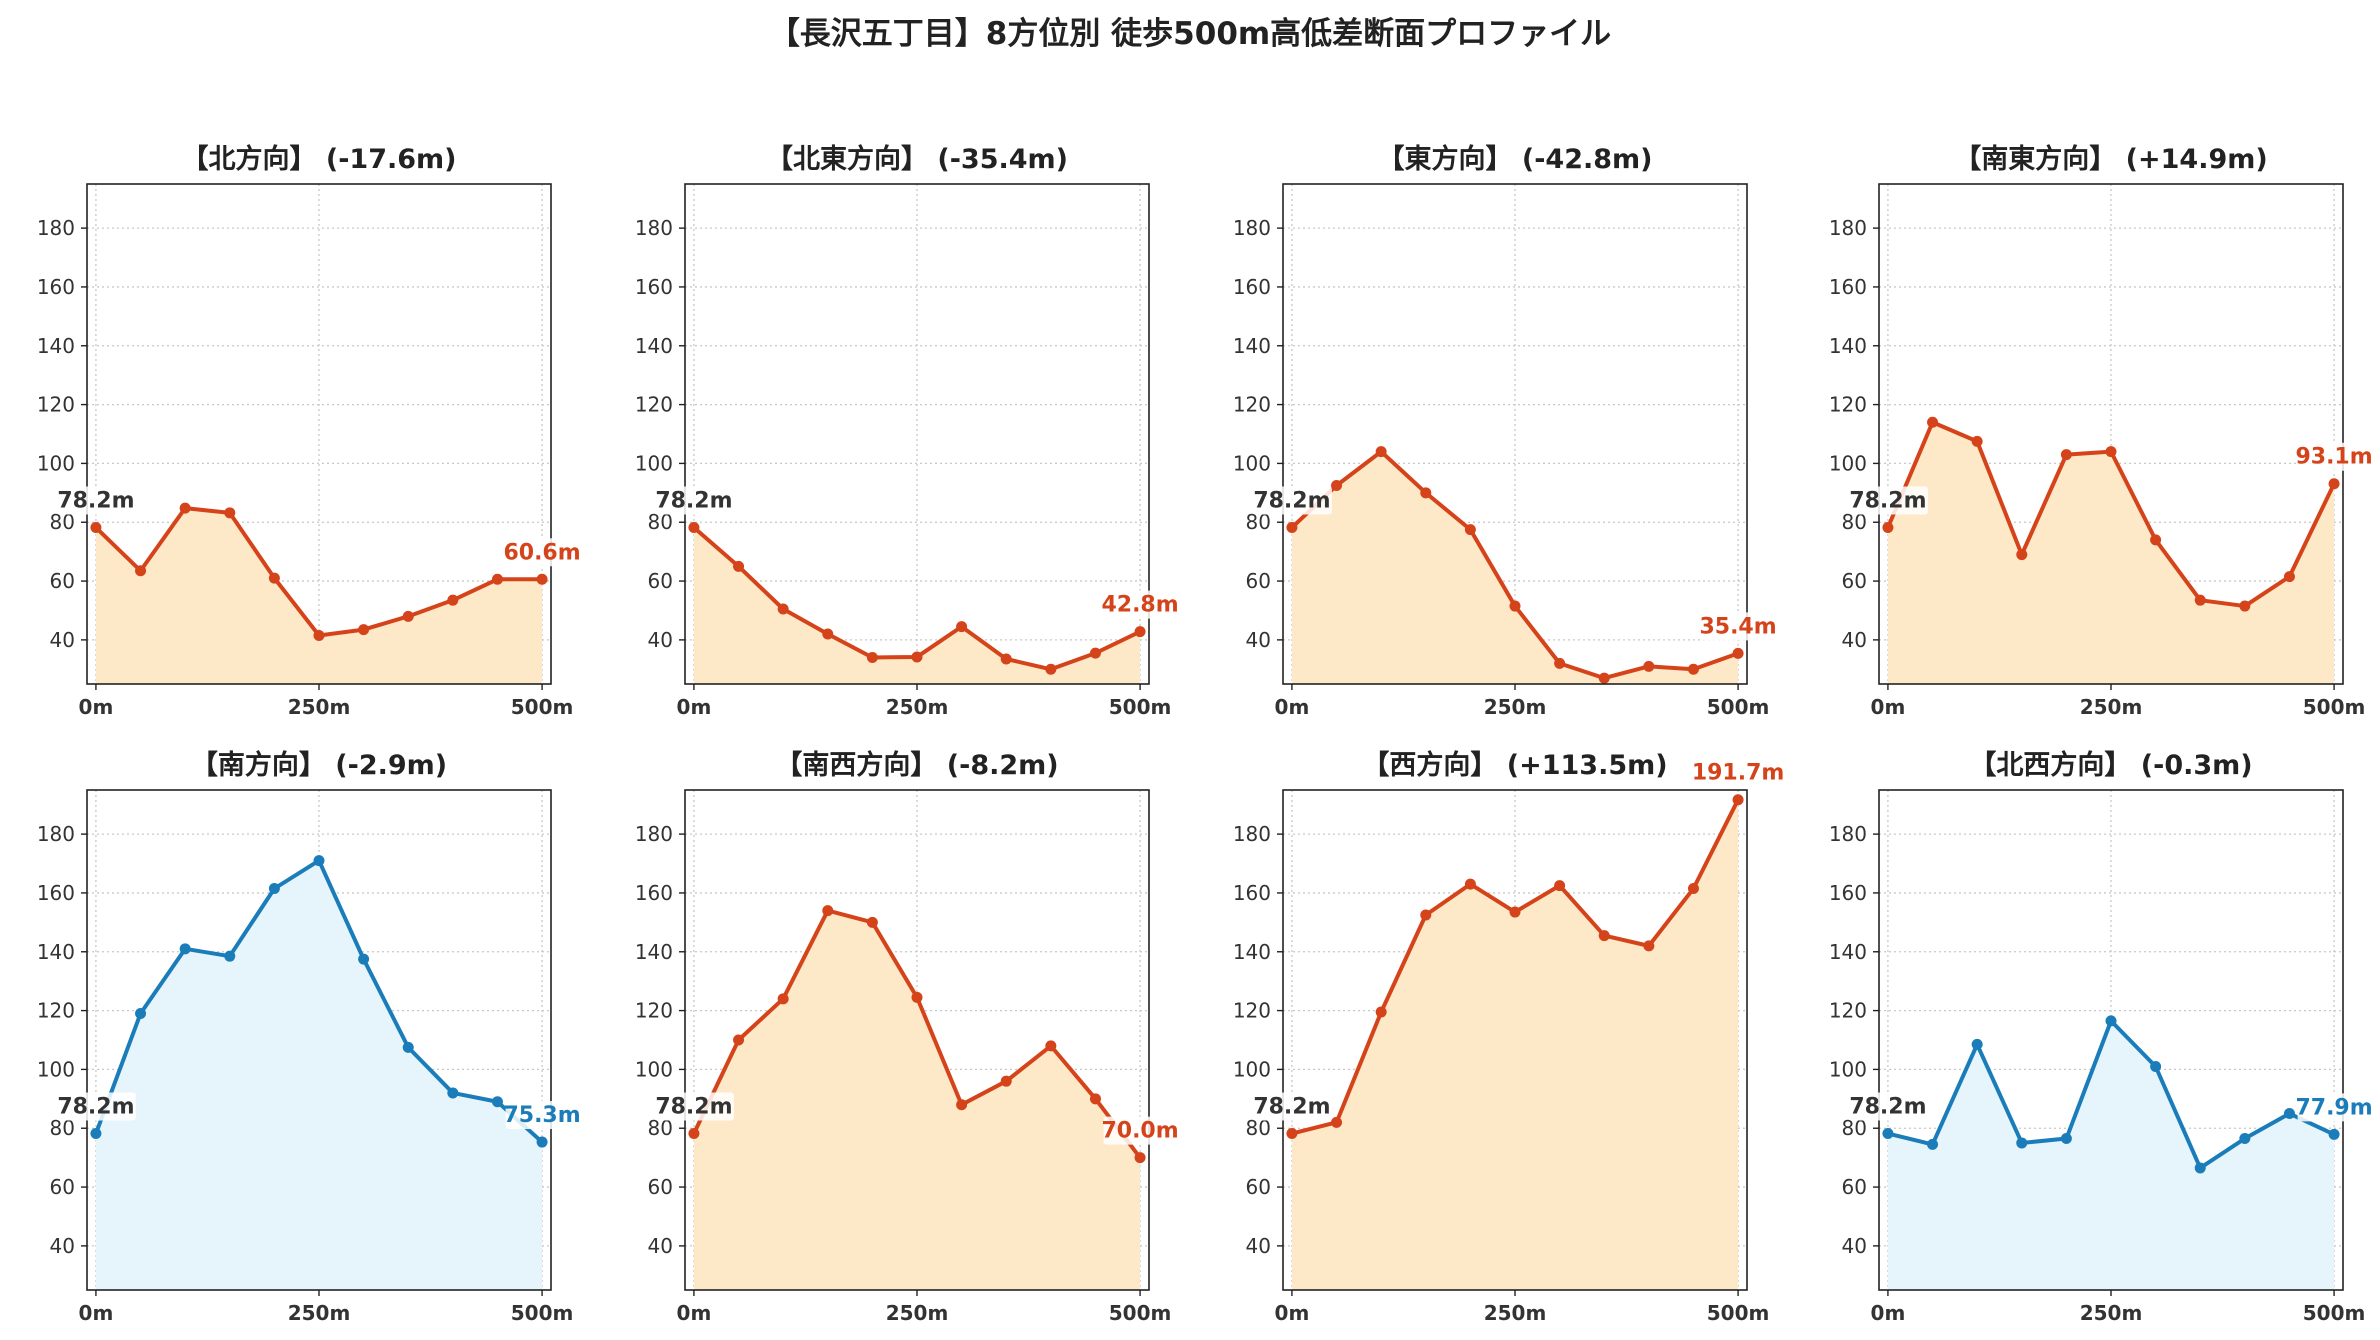  What do you see at coordinates (694, 1313) in the screenshot?
I see `chart-5-xtick-0: 0m` at bounding box center [694, 1313].